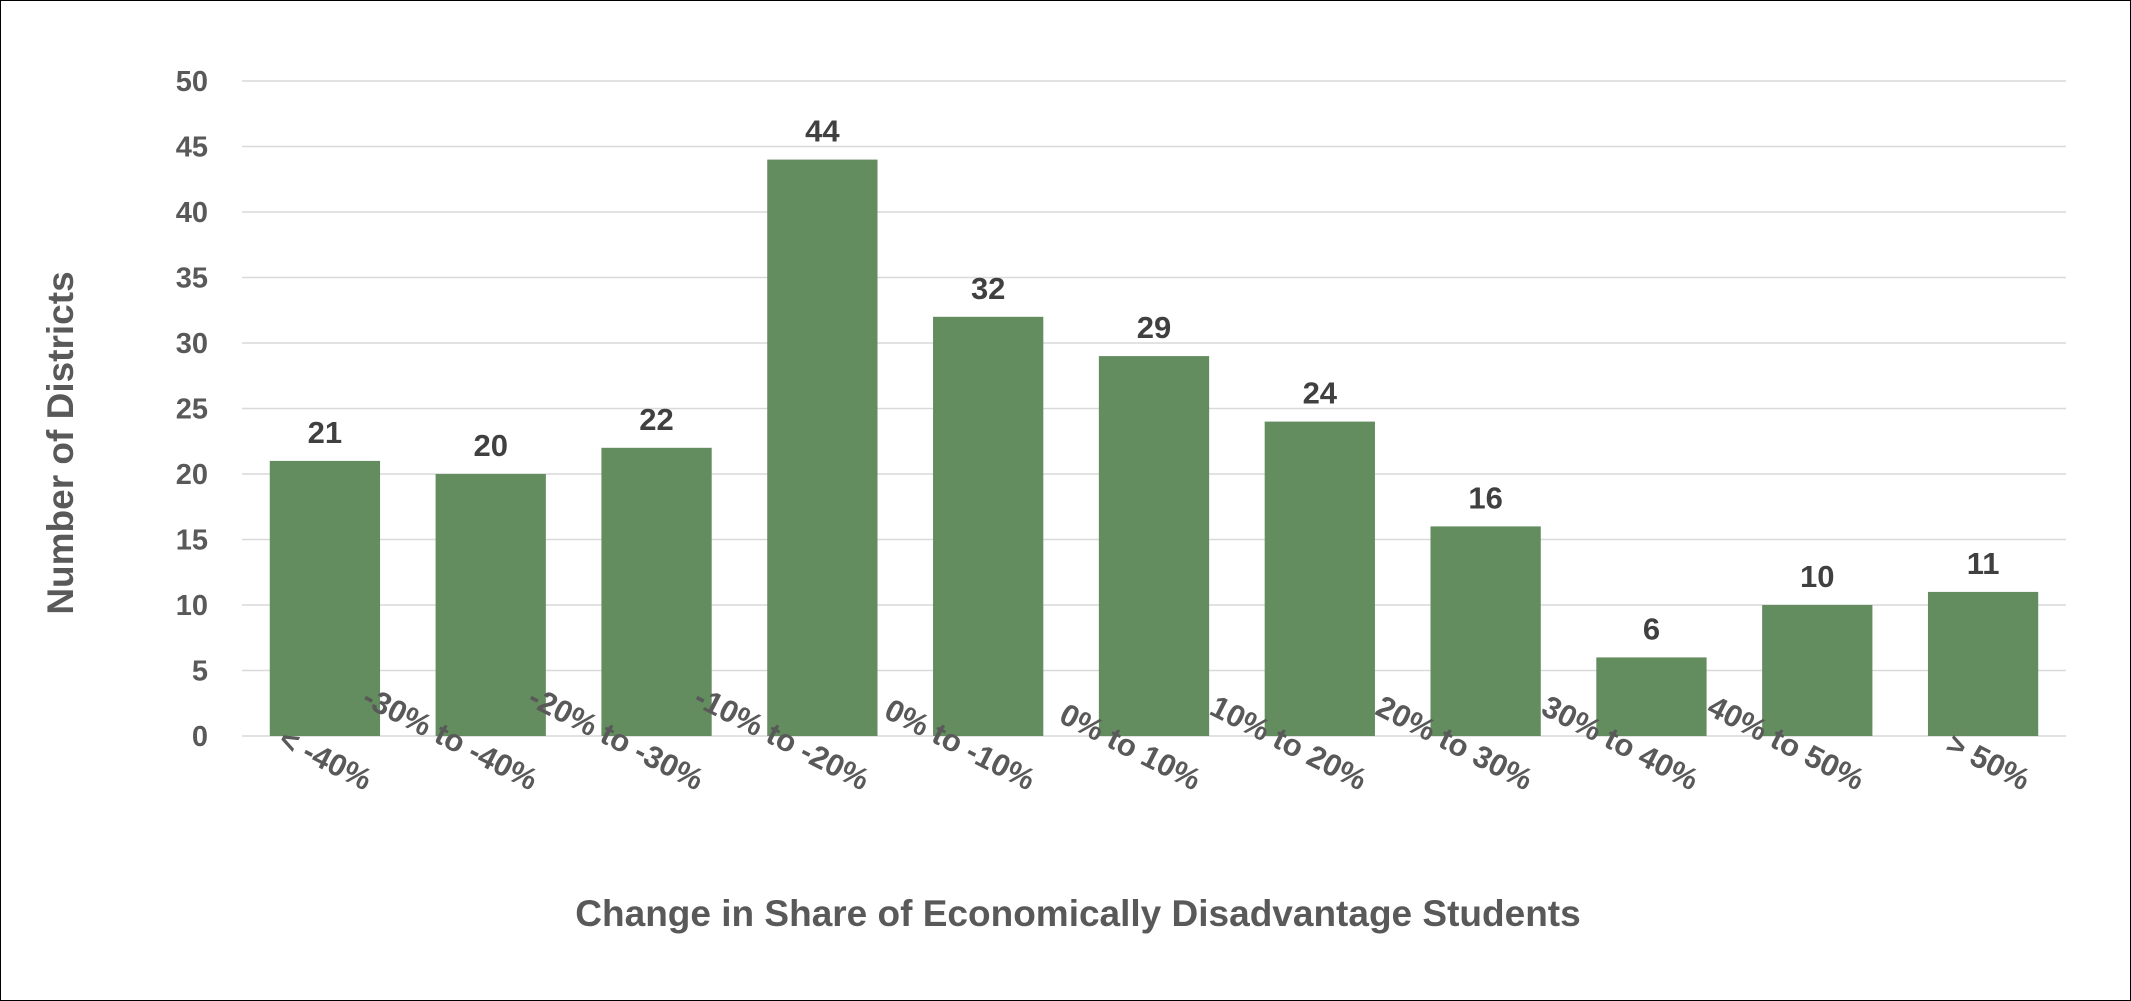  I want to click on data-label: 44, so click(822, 131).